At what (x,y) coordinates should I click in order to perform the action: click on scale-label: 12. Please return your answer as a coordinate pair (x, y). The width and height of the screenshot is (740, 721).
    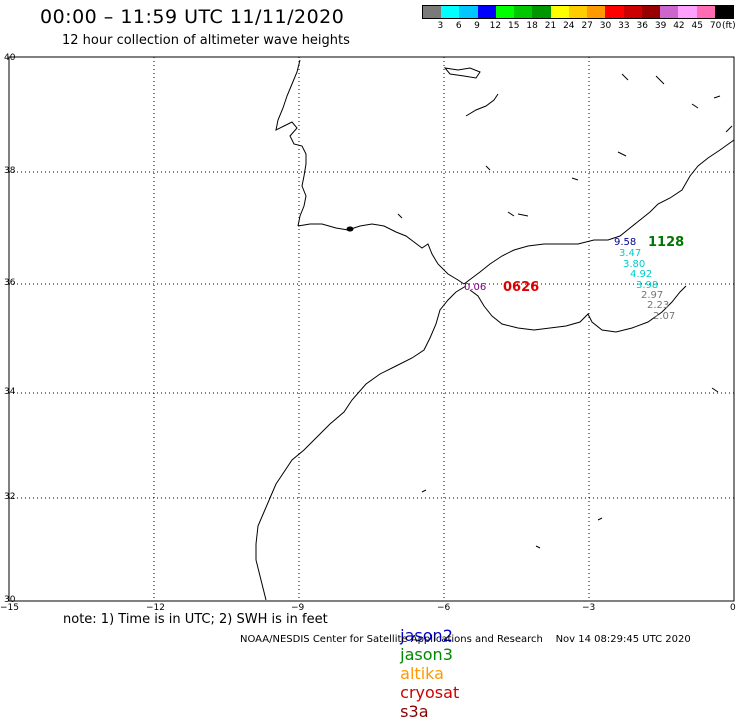
    Looking at the image, I should click on (495, 26).